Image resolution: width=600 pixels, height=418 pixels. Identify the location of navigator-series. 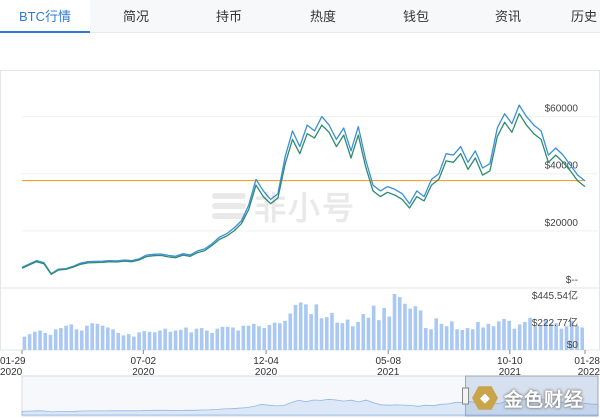
(310, 406).